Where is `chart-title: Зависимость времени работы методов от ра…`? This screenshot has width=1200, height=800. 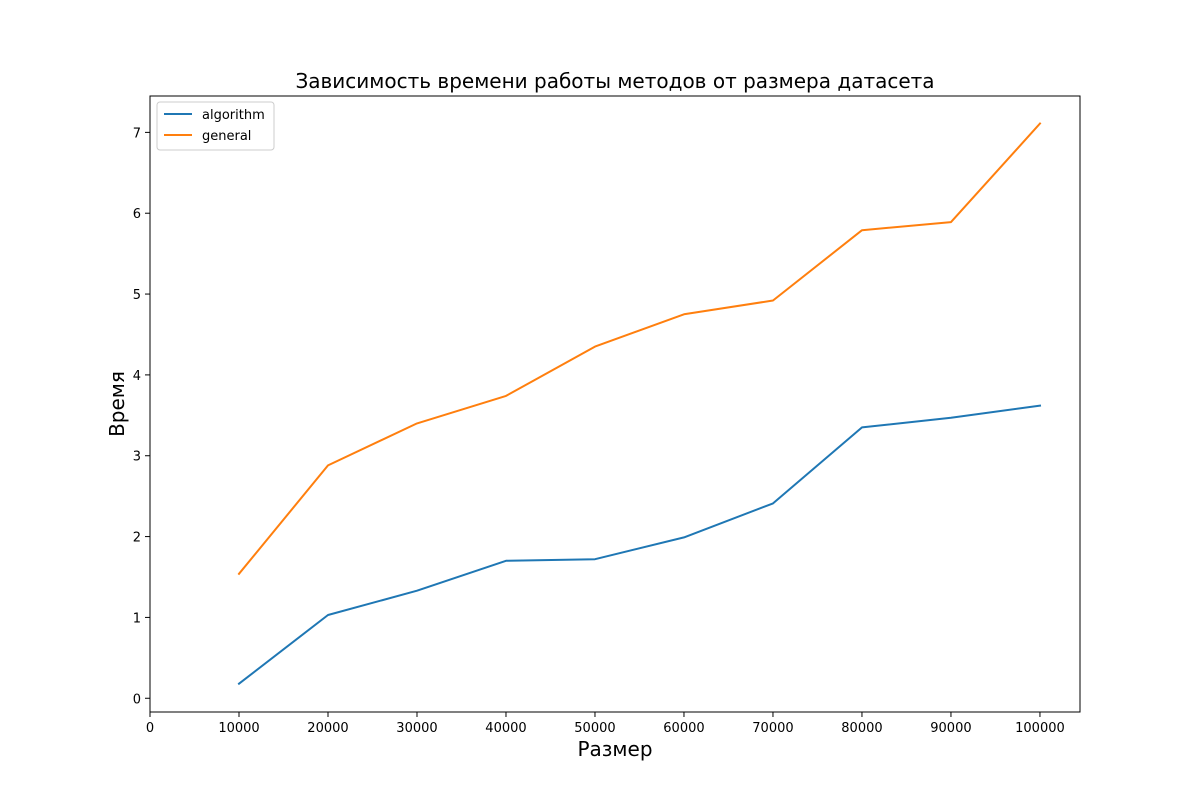
chart-title: Зависимость времени работы методов от ра… is located at coordinates (614, 81).